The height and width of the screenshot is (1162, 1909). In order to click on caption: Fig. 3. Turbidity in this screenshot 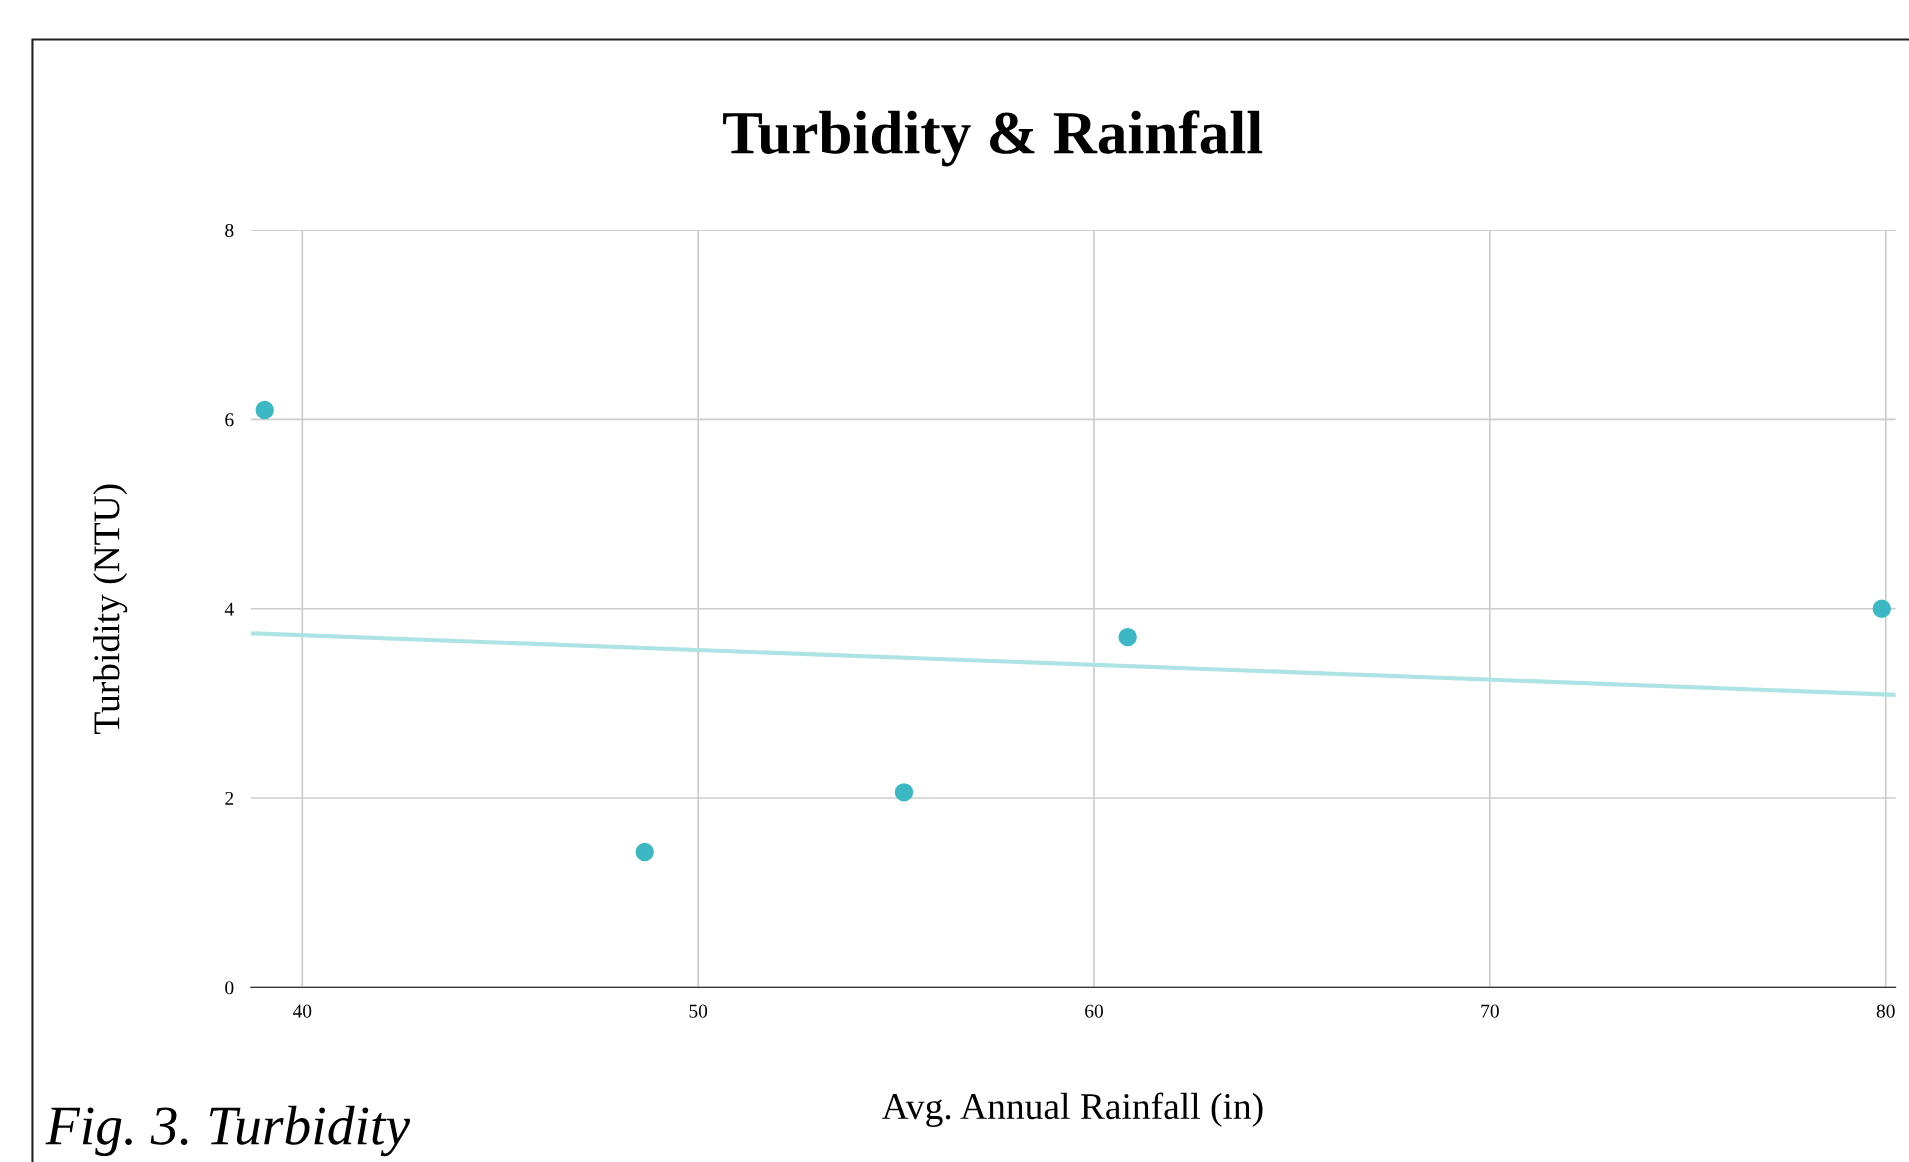, I will do `click(228, 1131)`.